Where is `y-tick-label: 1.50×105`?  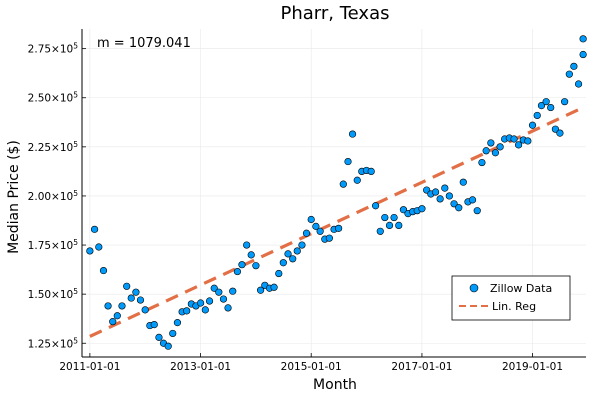 y-tick-label: 1.50×105 is located at coordinates (53, 294).